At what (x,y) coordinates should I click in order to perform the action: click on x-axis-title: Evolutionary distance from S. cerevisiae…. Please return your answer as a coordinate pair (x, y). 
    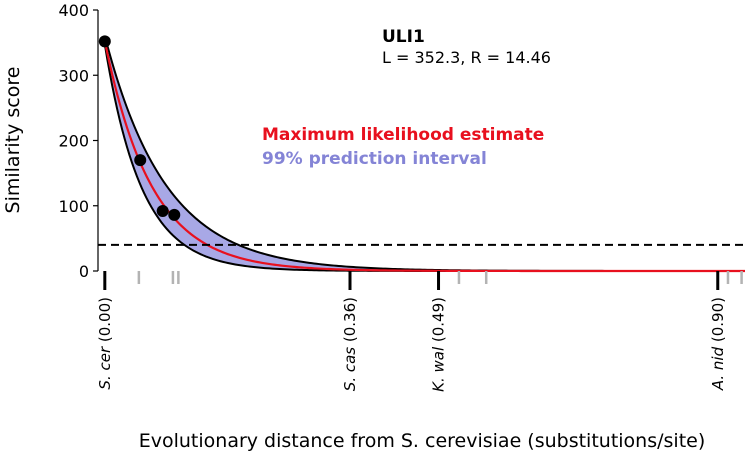
    Looking at the image, I should click on (422, 441).